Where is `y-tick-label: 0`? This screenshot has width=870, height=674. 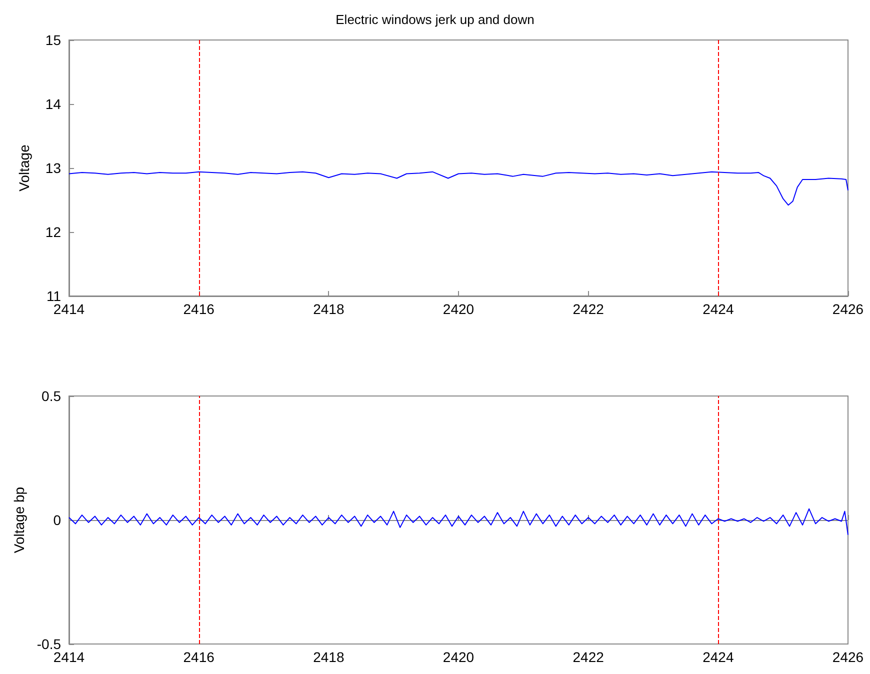
y-tick-label: 0 is located at coordinates (57, 520).